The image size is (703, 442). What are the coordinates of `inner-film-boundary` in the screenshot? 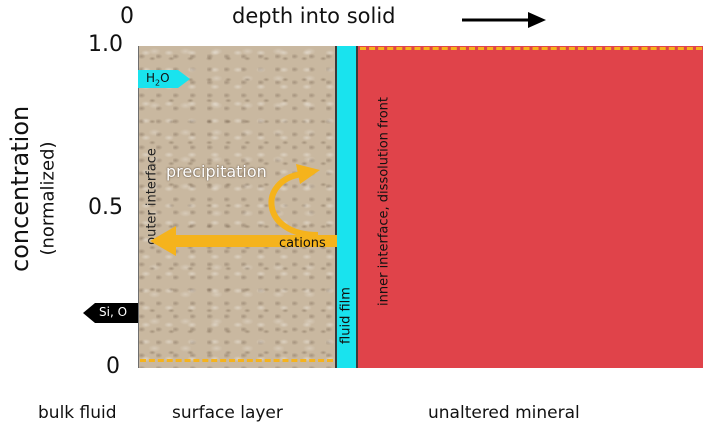 It's located at (357, 207).